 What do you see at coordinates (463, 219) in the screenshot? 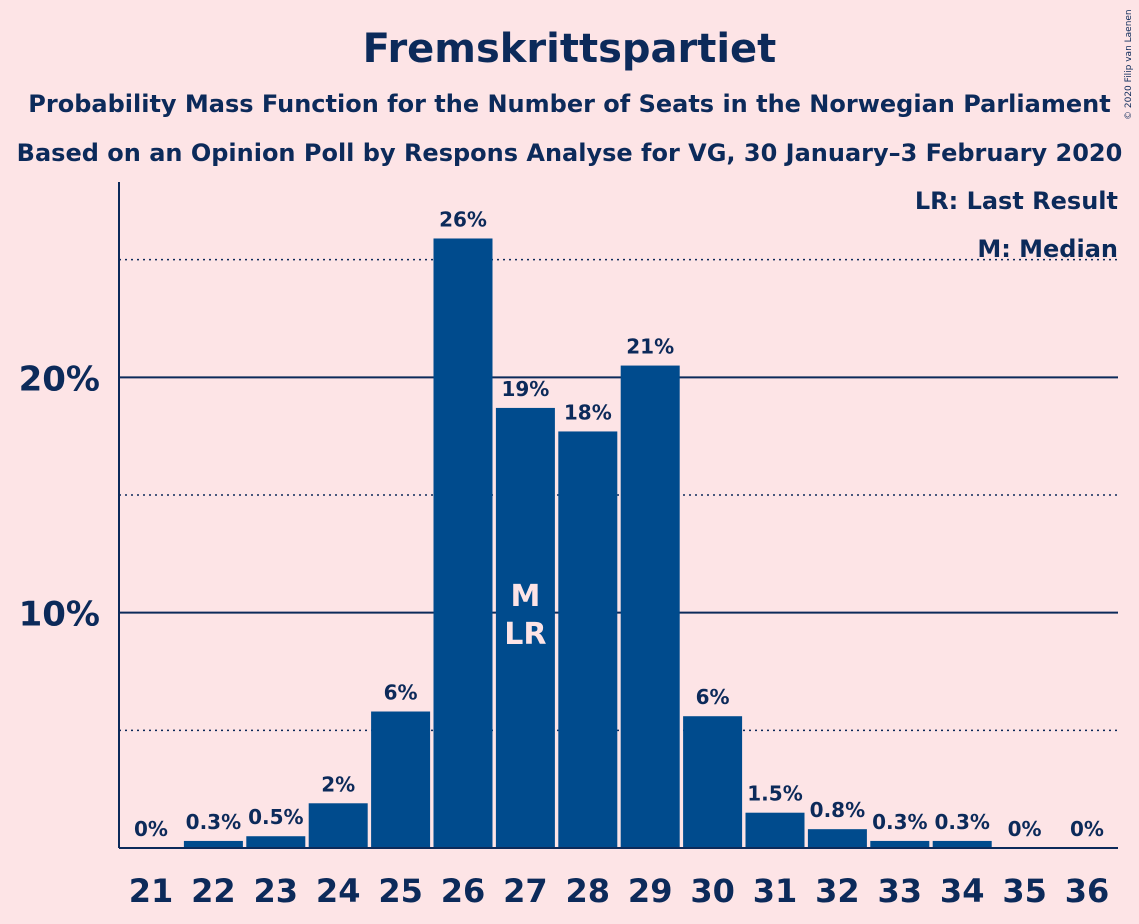
I see `data-label-26: 26%` at bounding box center [463, 219].